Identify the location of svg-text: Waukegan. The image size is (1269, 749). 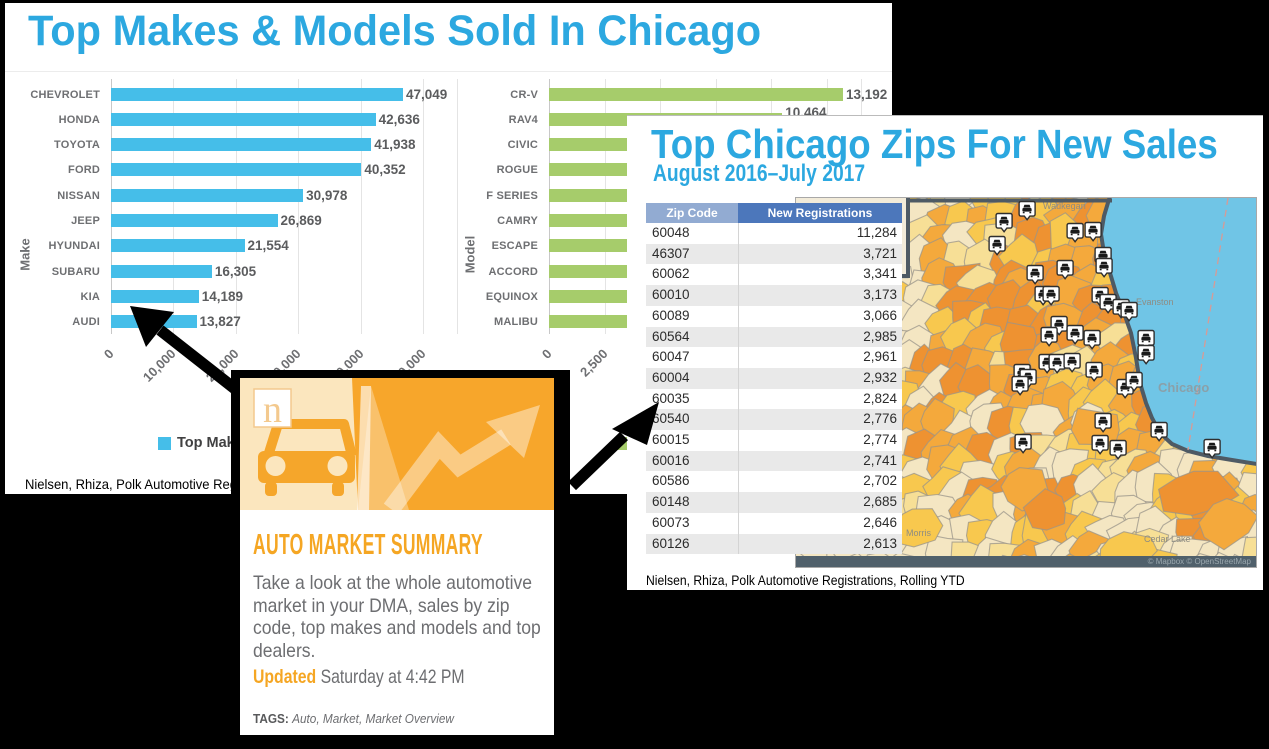
(1064, 206).